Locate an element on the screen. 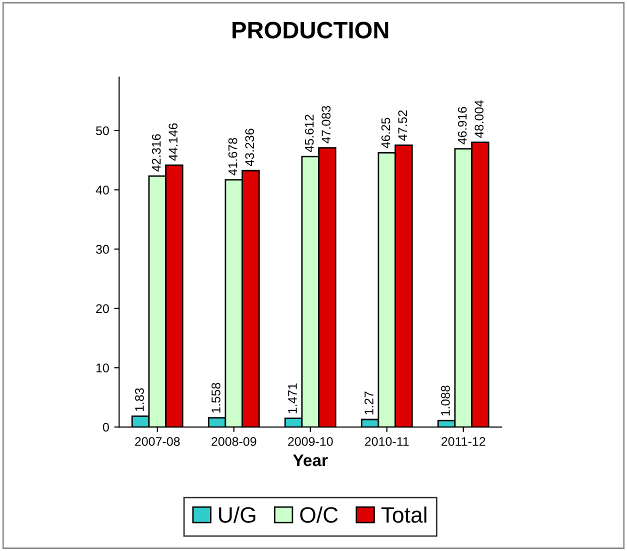 This screenshot has height=551, width=627. y-tick-label: 10 is located at coordinates (102, 368).